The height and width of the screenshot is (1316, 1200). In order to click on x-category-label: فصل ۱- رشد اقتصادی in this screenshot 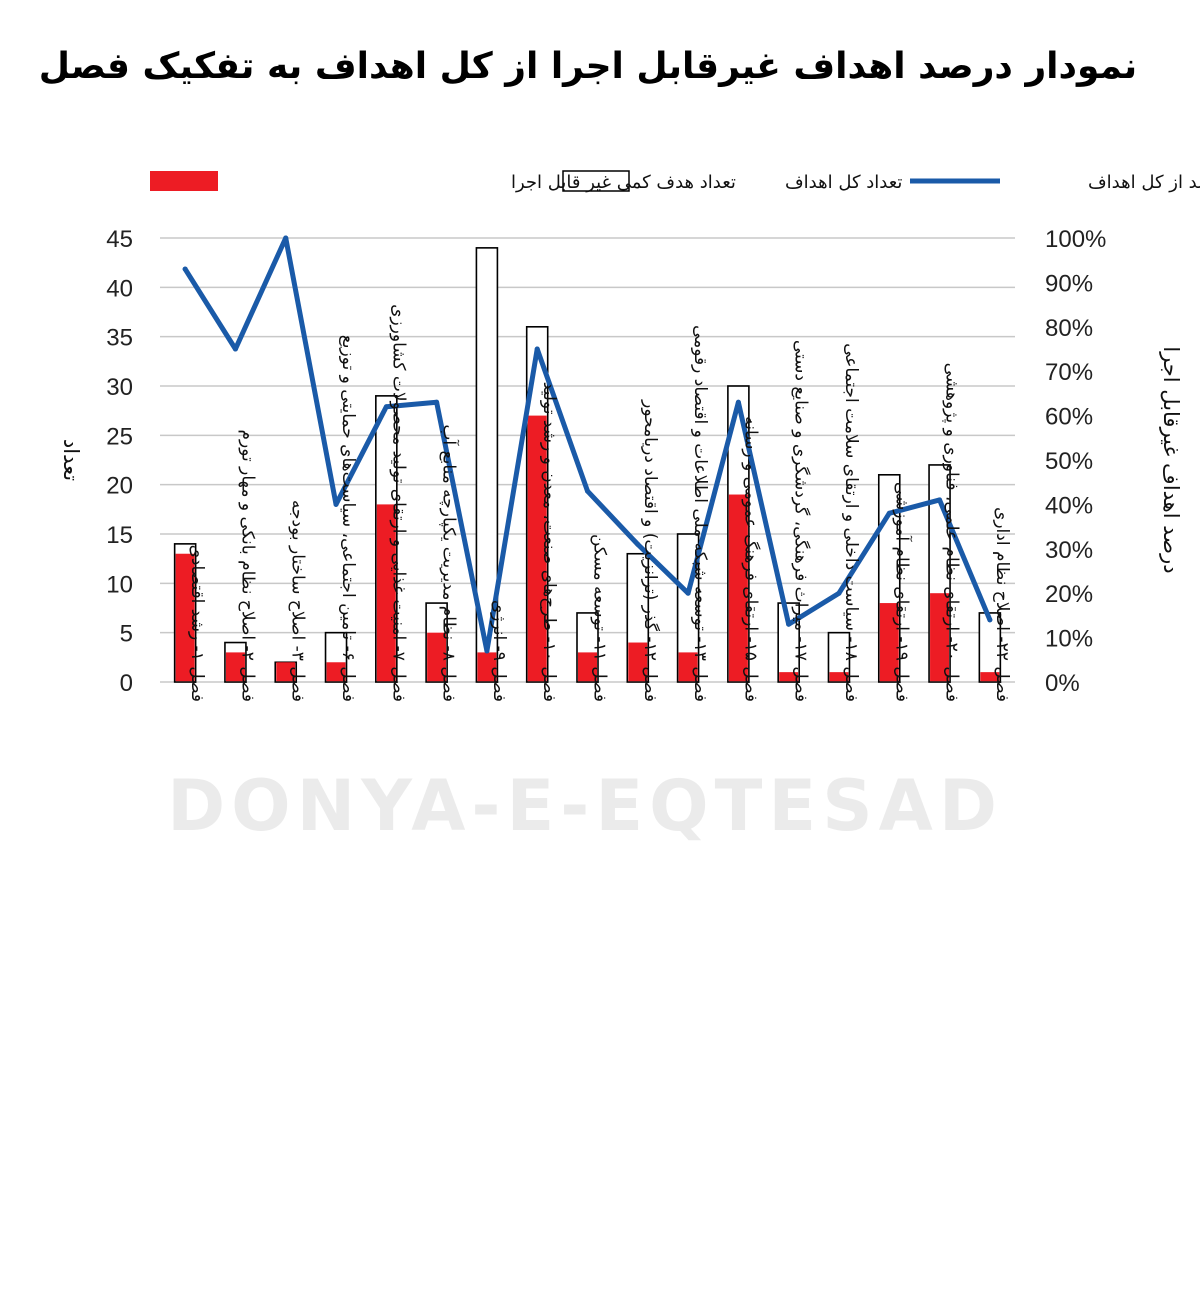, I will do `click(197, 623)`.